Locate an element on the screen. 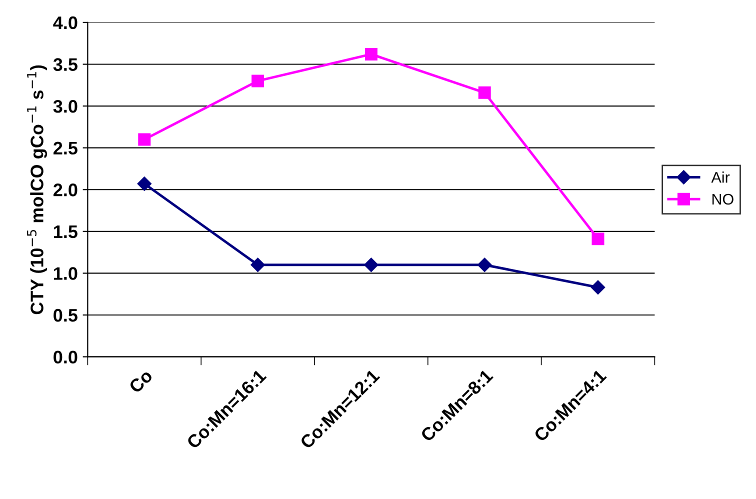  y-tick-label: 3.0 is located at coordinates (65, 106).